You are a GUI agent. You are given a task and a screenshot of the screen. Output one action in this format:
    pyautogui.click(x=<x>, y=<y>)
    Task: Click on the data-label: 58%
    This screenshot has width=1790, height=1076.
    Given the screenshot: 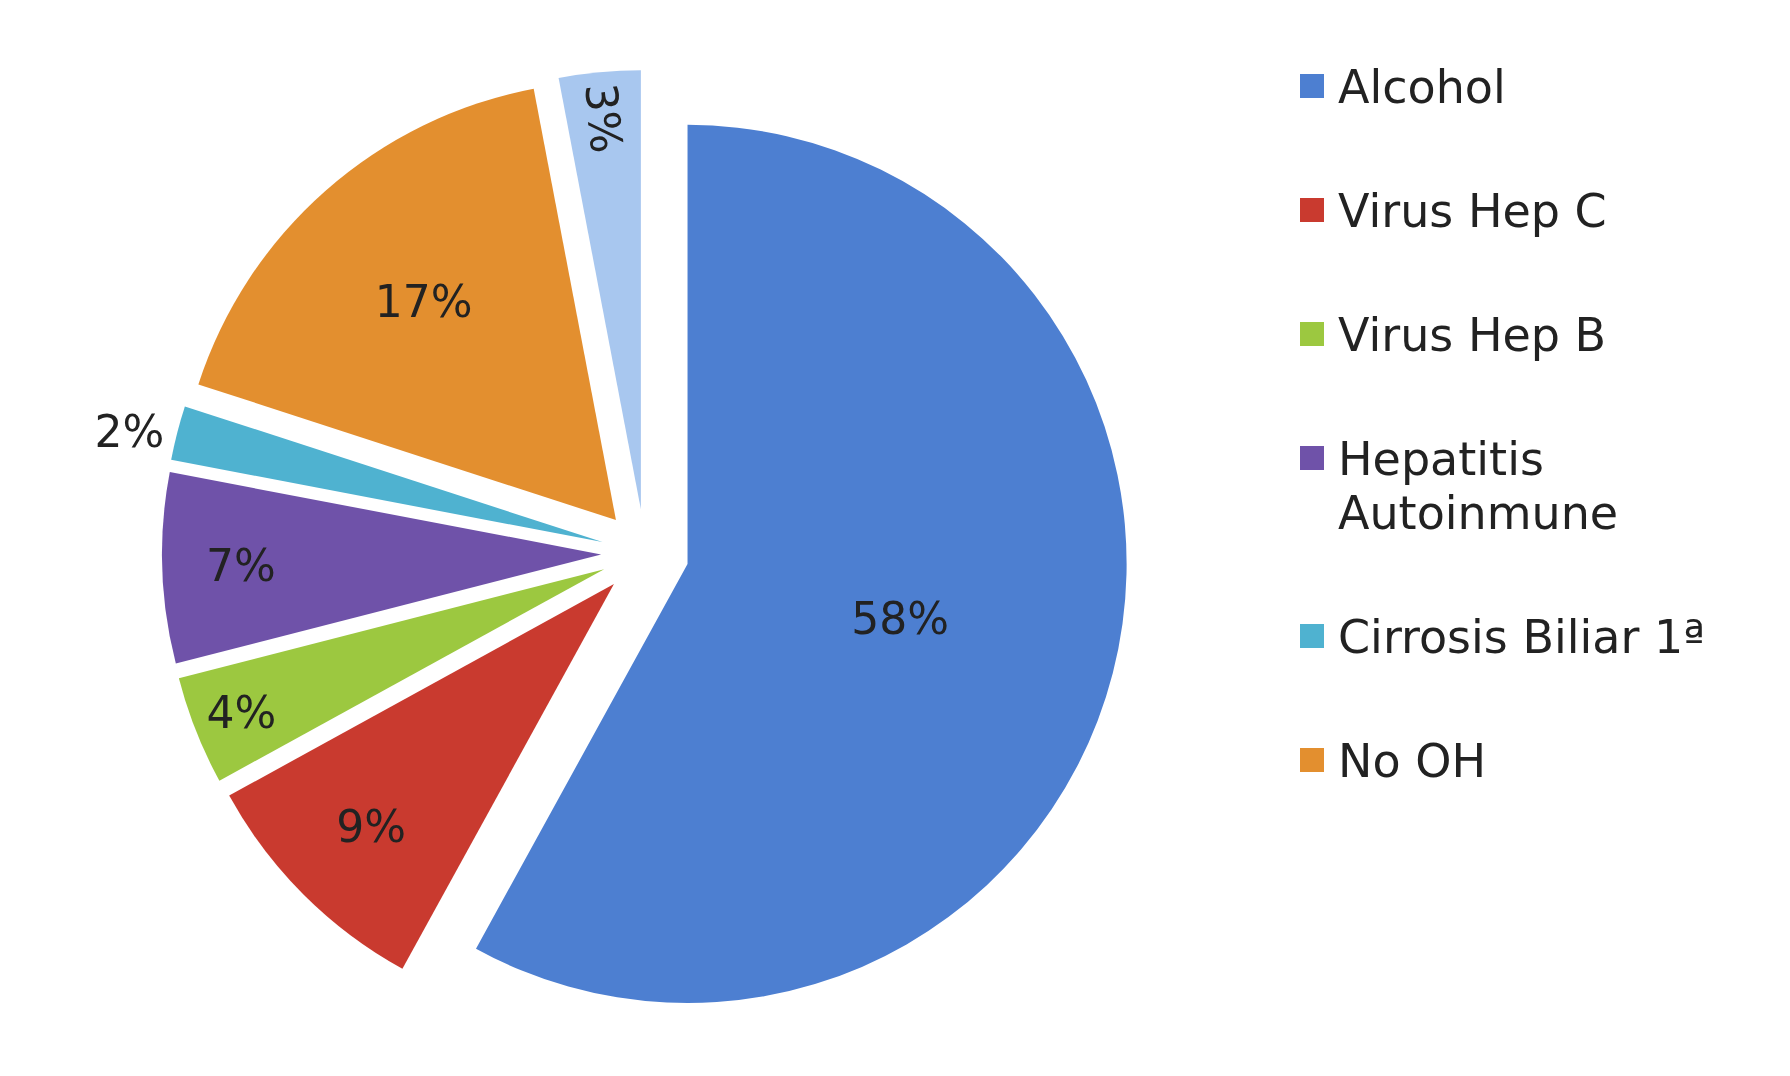 What is the action you would take?
    pyautogui.click(x=900, y=619)
    